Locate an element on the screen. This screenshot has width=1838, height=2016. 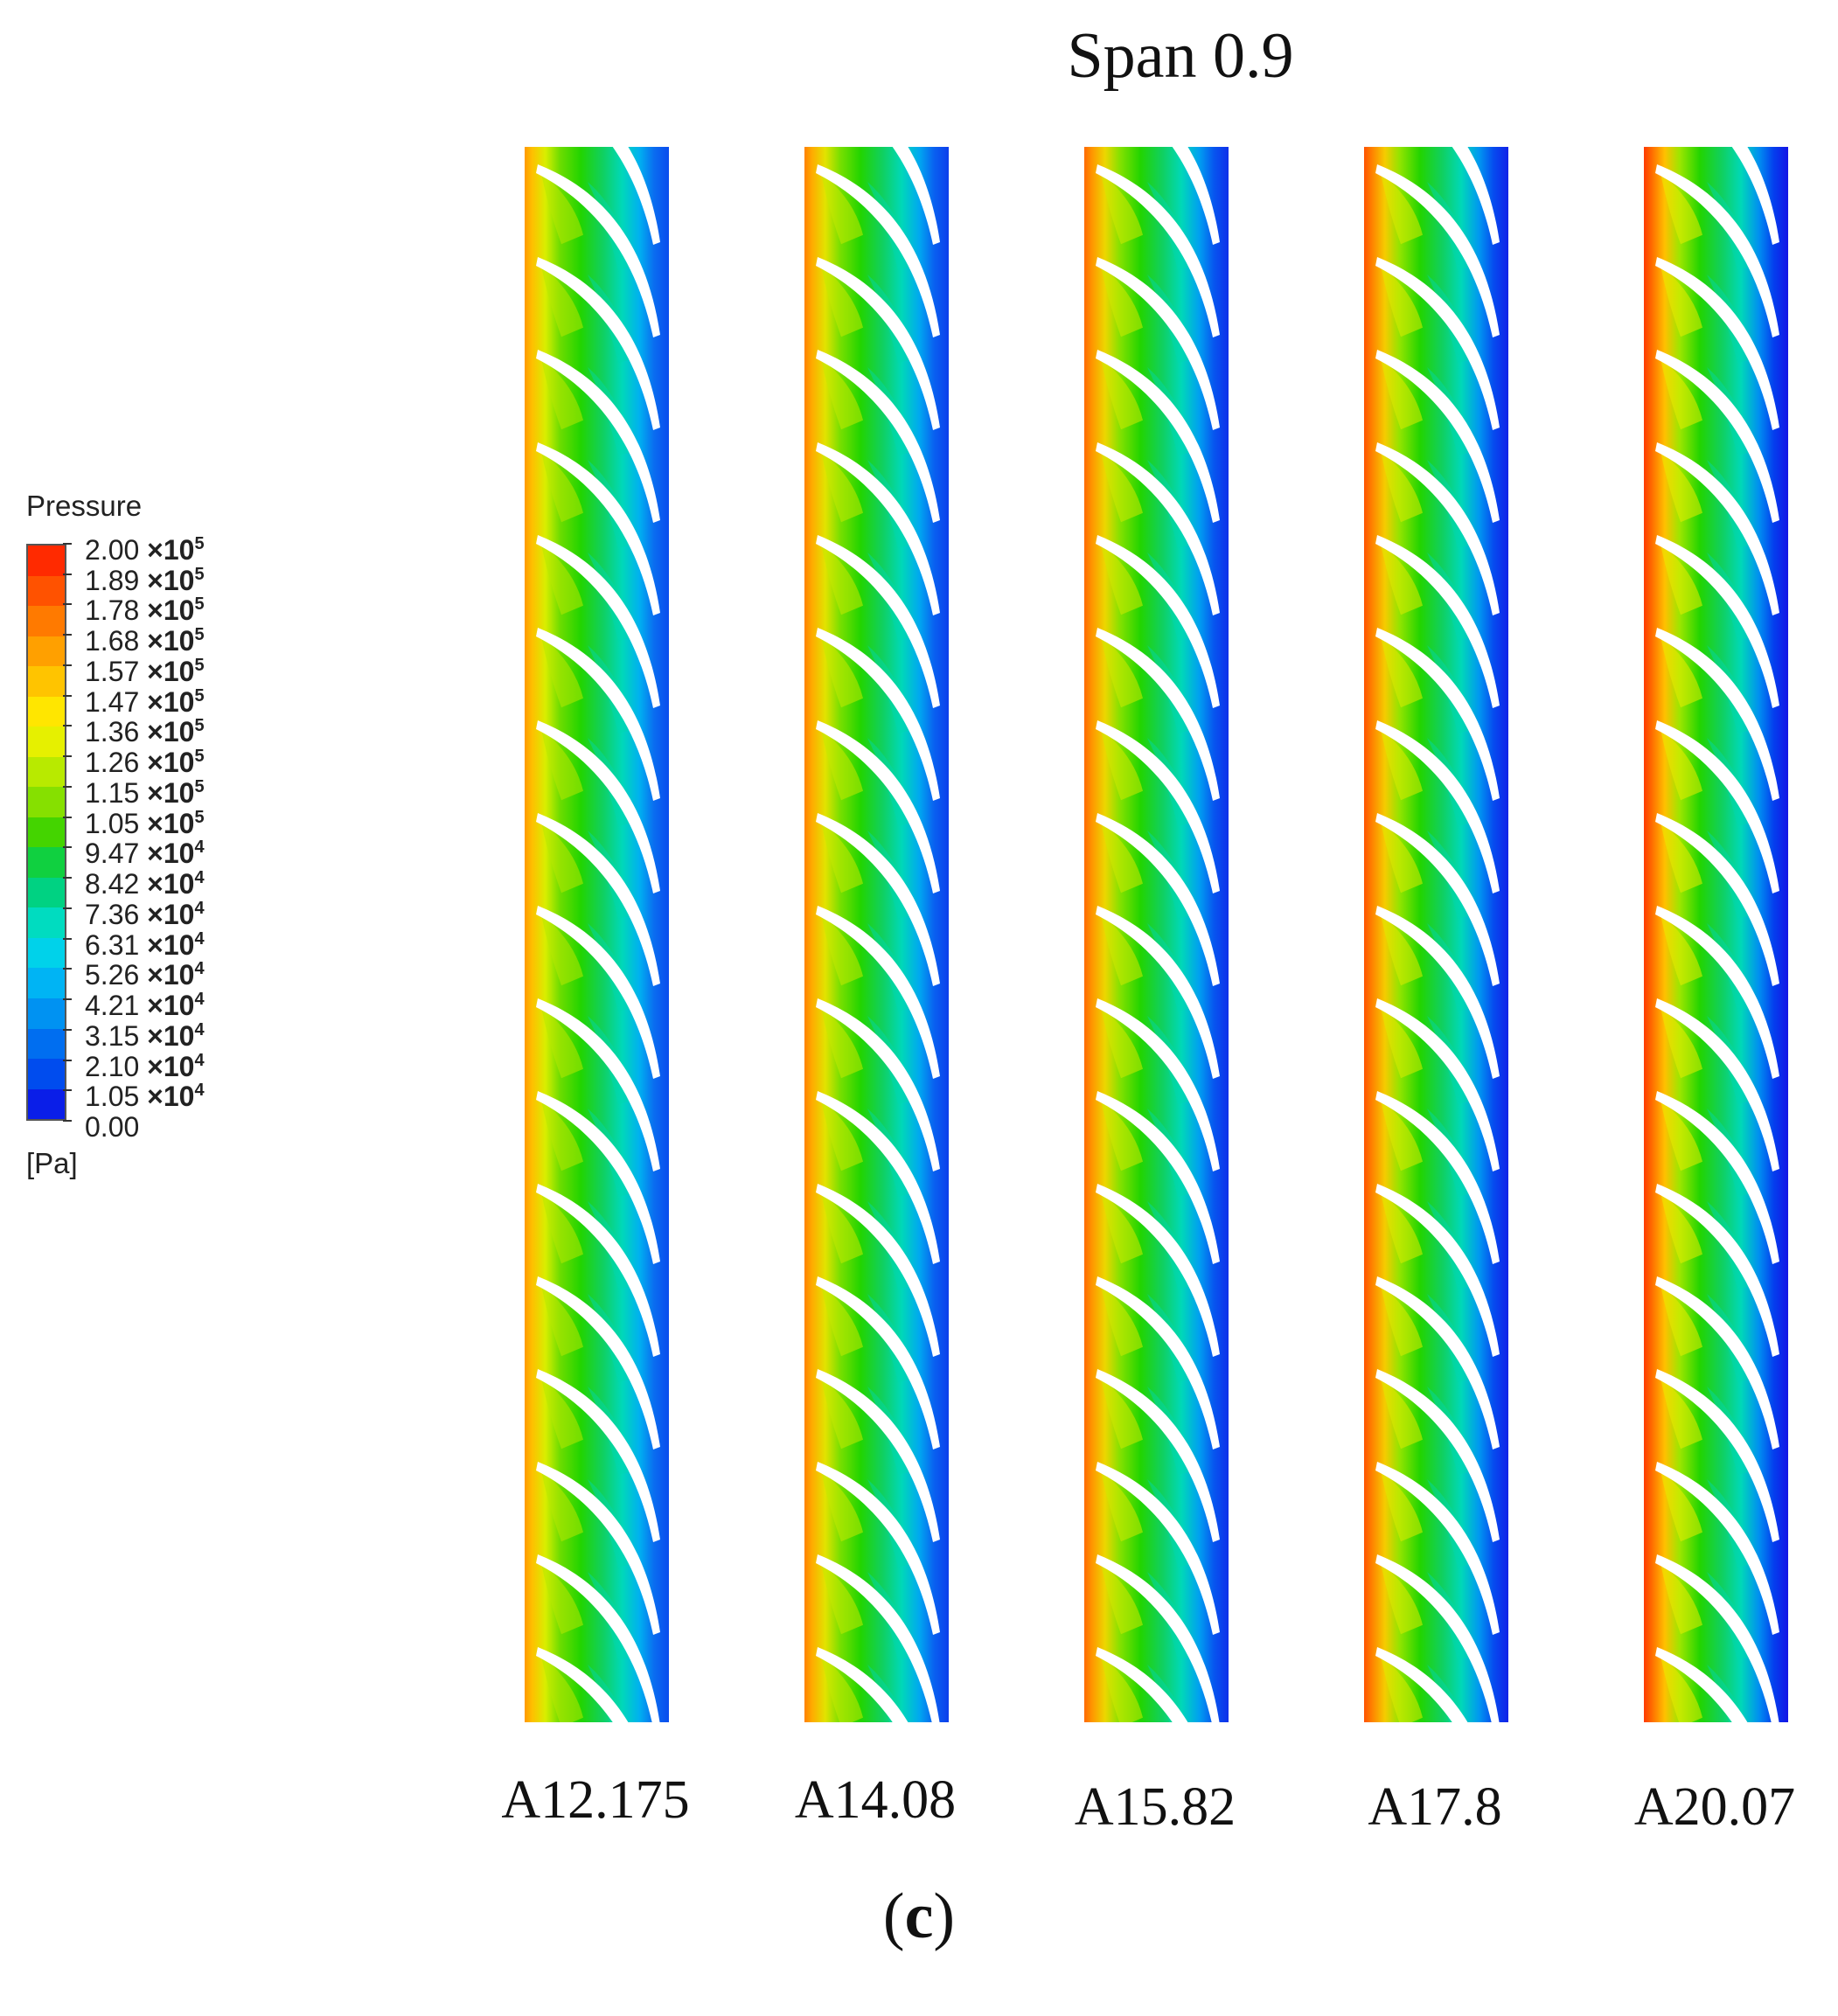
case-label: A17.8 is located at coordinates (1435, 1807).